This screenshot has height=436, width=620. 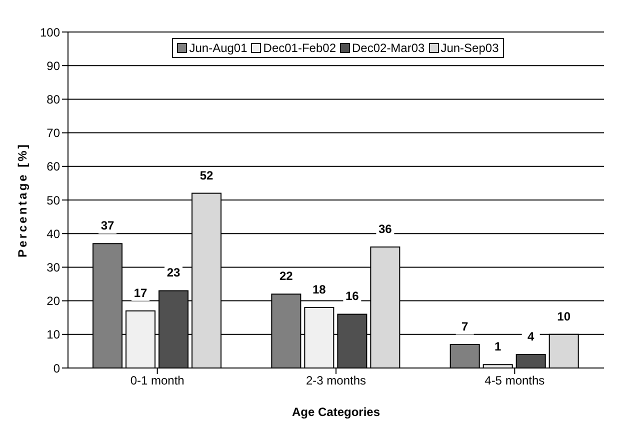 What do you see at coordinates (336, 412) in the screenshot?
I see `x-axis-title: Age Categories` at bounding box center [336, 412].